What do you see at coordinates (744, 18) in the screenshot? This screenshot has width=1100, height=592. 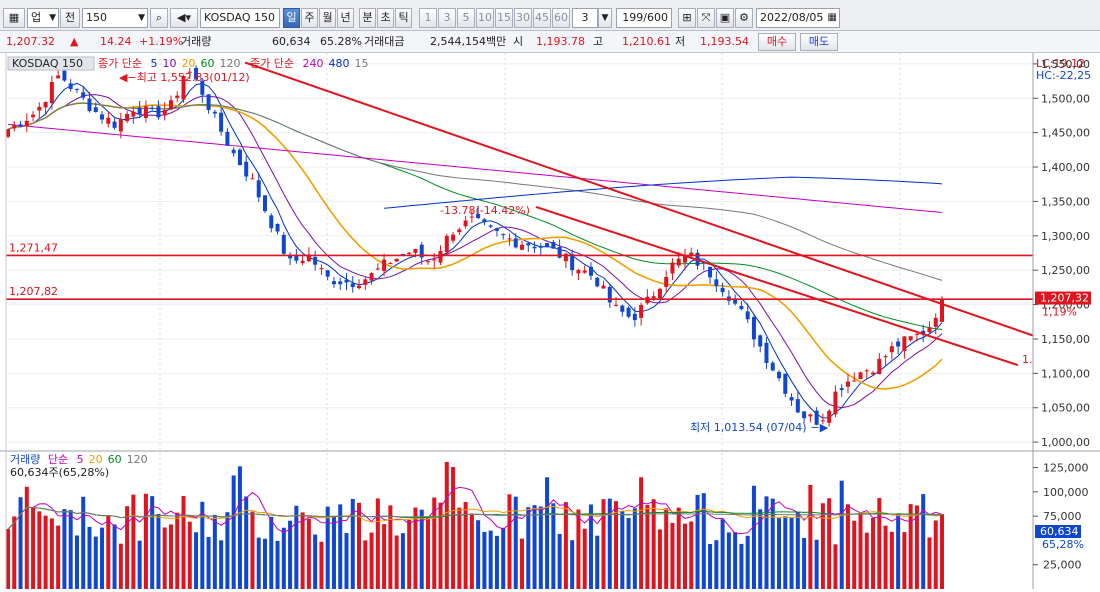 I see `gear-icon: ⚙` at bounding box center [744, 18].